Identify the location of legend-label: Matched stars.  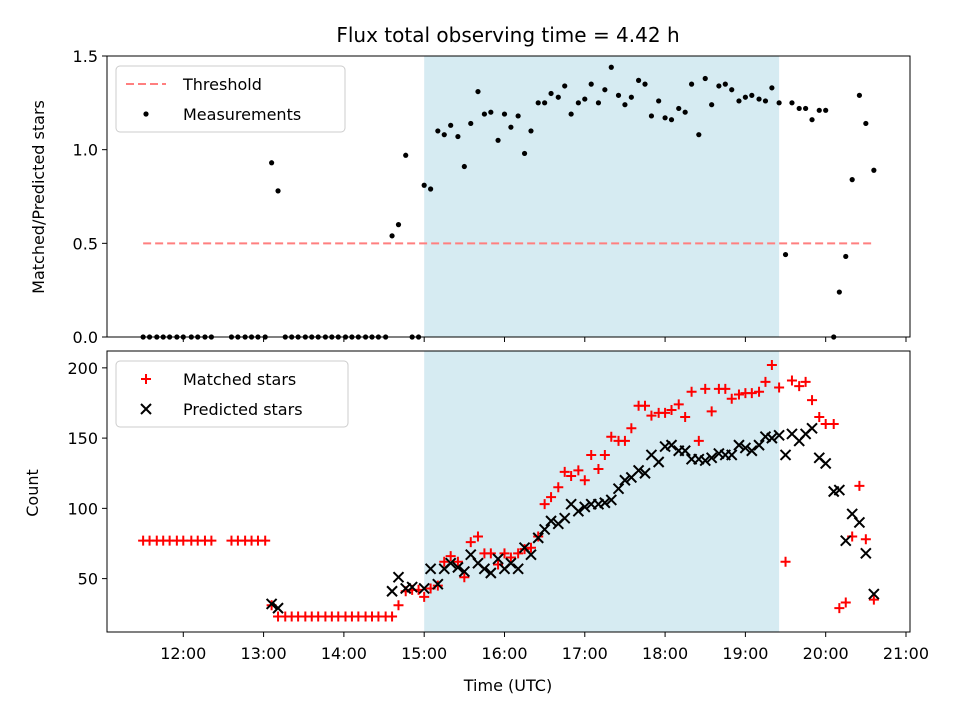
(239, 379).